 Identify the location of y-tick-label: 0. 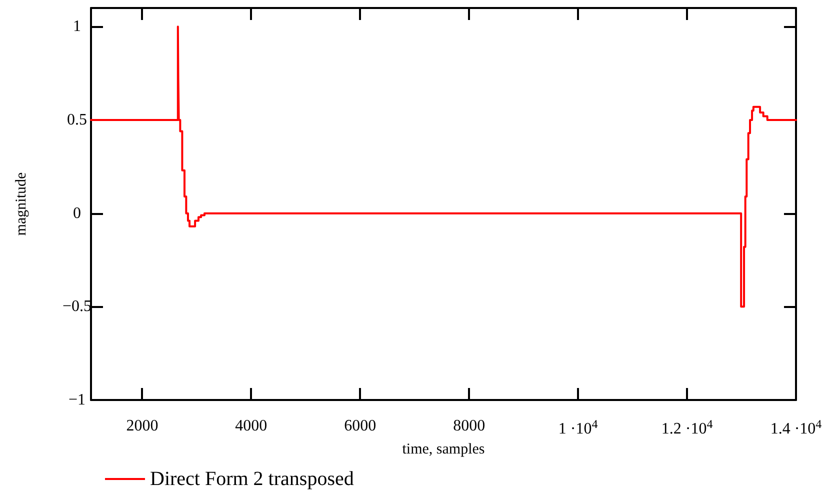
(77, 213).